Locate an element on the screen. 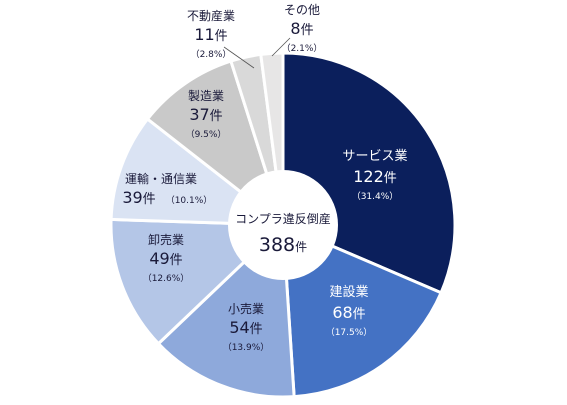 This screenshot has height=405, width=567. slice-count: 11 is located at coordinates (204, 34).